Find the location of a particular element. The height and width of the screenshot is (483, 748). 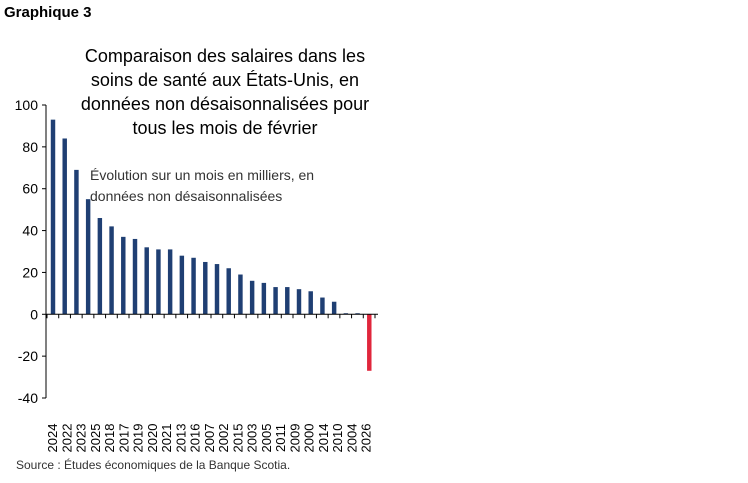

y-tick-label: 20 is located at coordinates (30, 272).